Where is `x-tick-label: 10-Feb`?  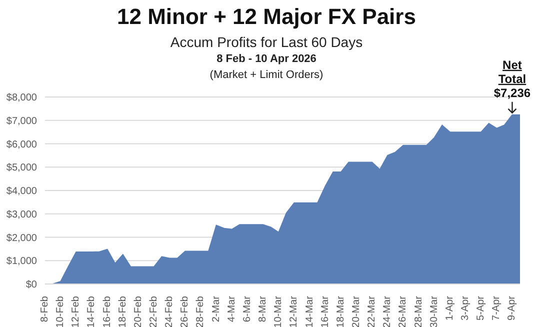
x-tick-label: 10-Feb is located at coordinates (60, 311).